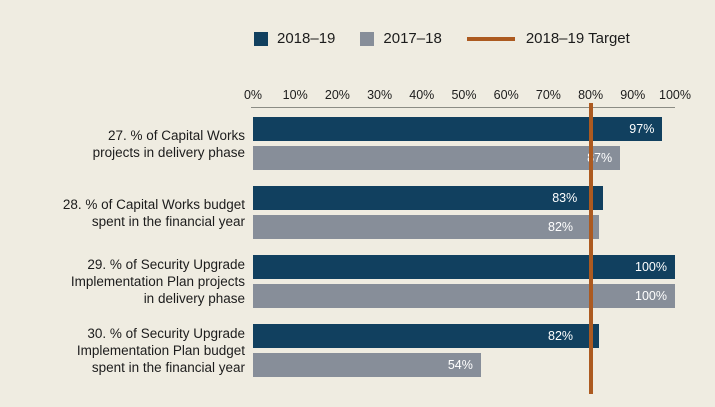 The width and height of the screenshot is (715, 407). I want to click on legend: 2018–19 2017–18 2018–19 Target, so click(442, 38).